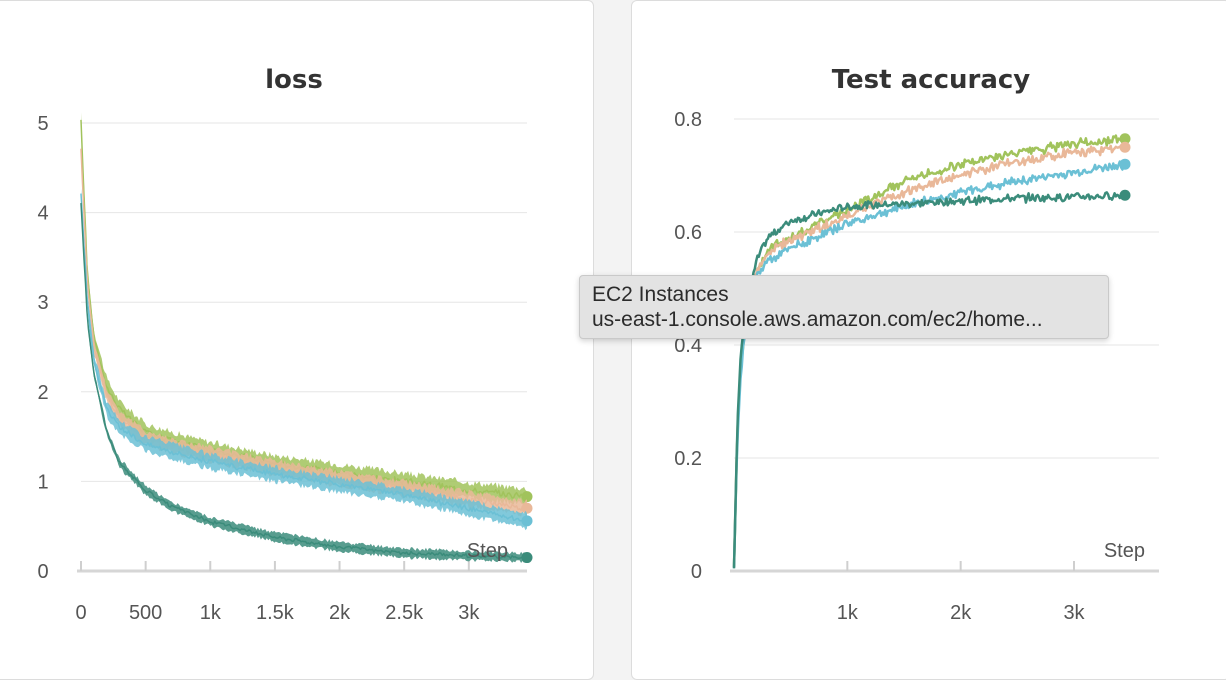 The height and width of the screenshot is (680, 1226). Describe the element at coordinates (660, 294) in the screenshot. I see `tooltip-title: EC2 Instances` at that location.